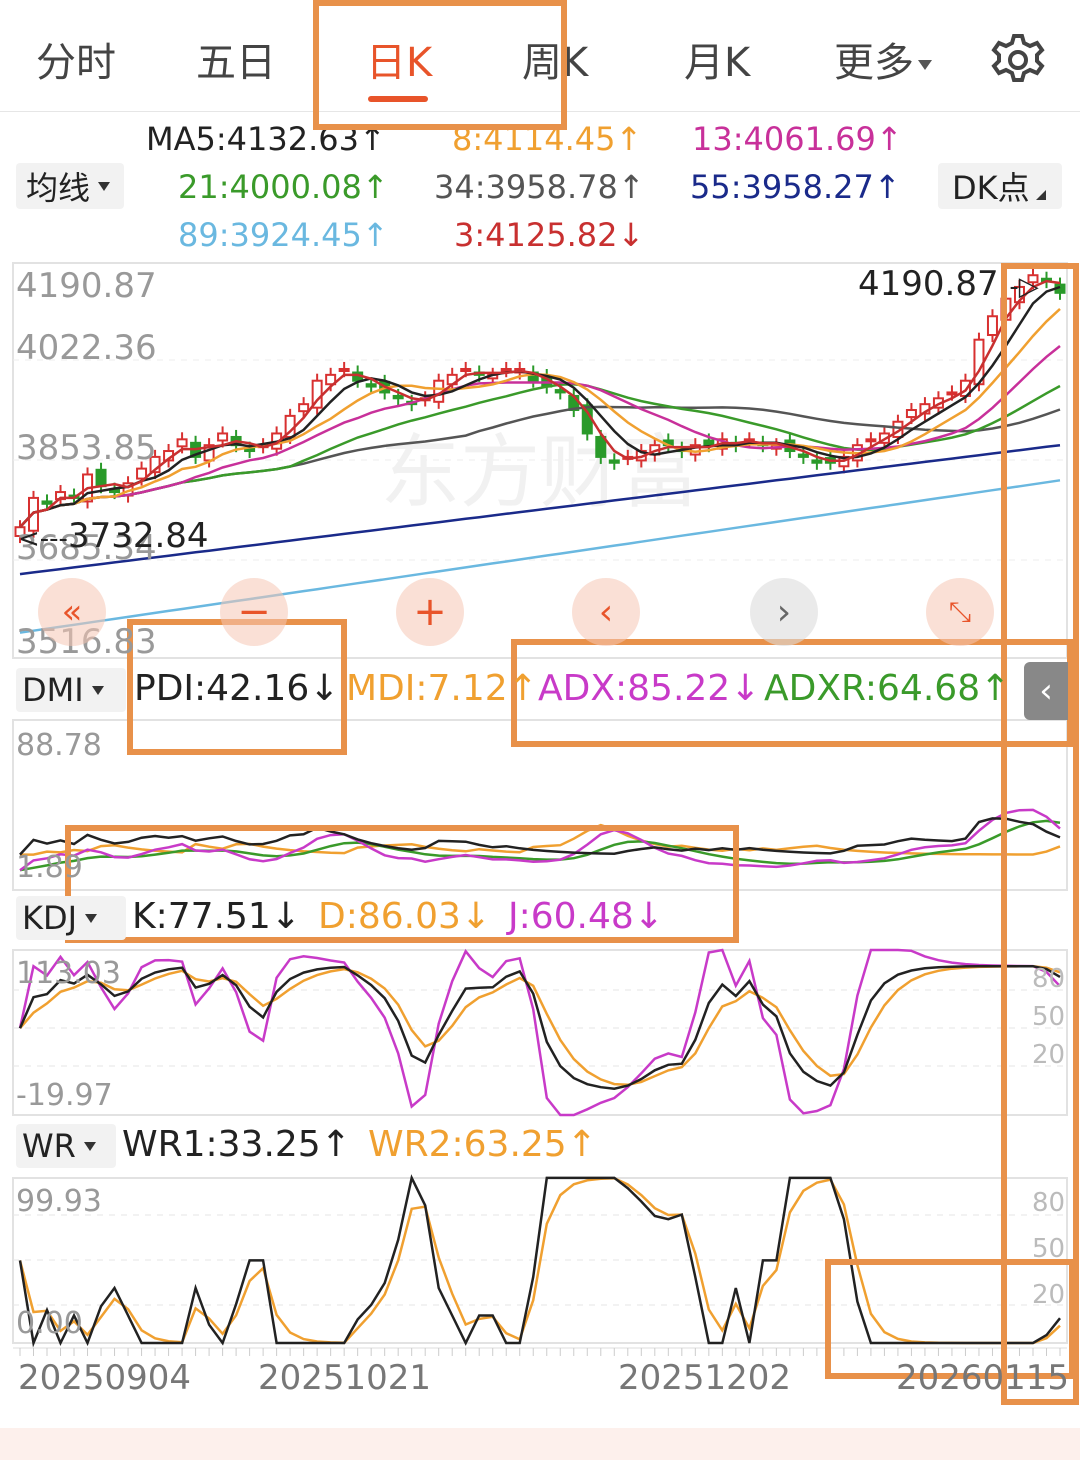 The height and width of the screenshot is (1460, 1080). Describe the element at coordinates (1040, 195) in the screenshot. I see `corner-triangle-icon` at that location.